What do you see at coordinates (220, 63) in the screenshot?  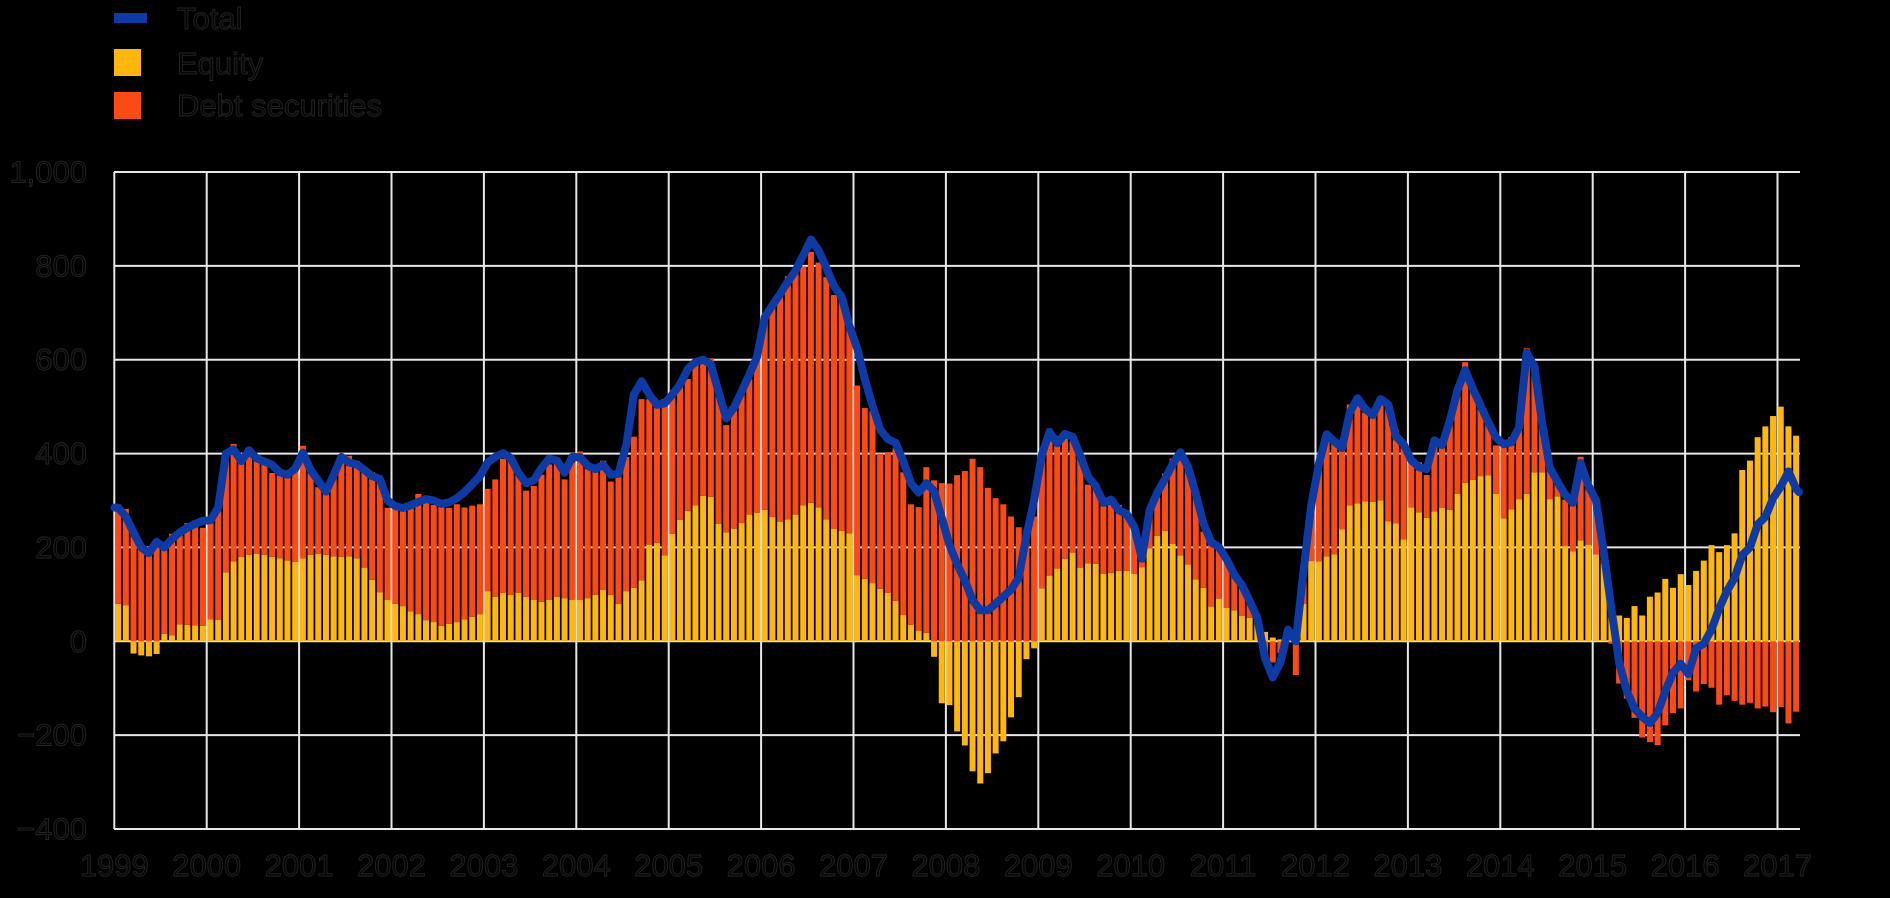 I see `svg-text: Equity` at bounding box center [220, 63].